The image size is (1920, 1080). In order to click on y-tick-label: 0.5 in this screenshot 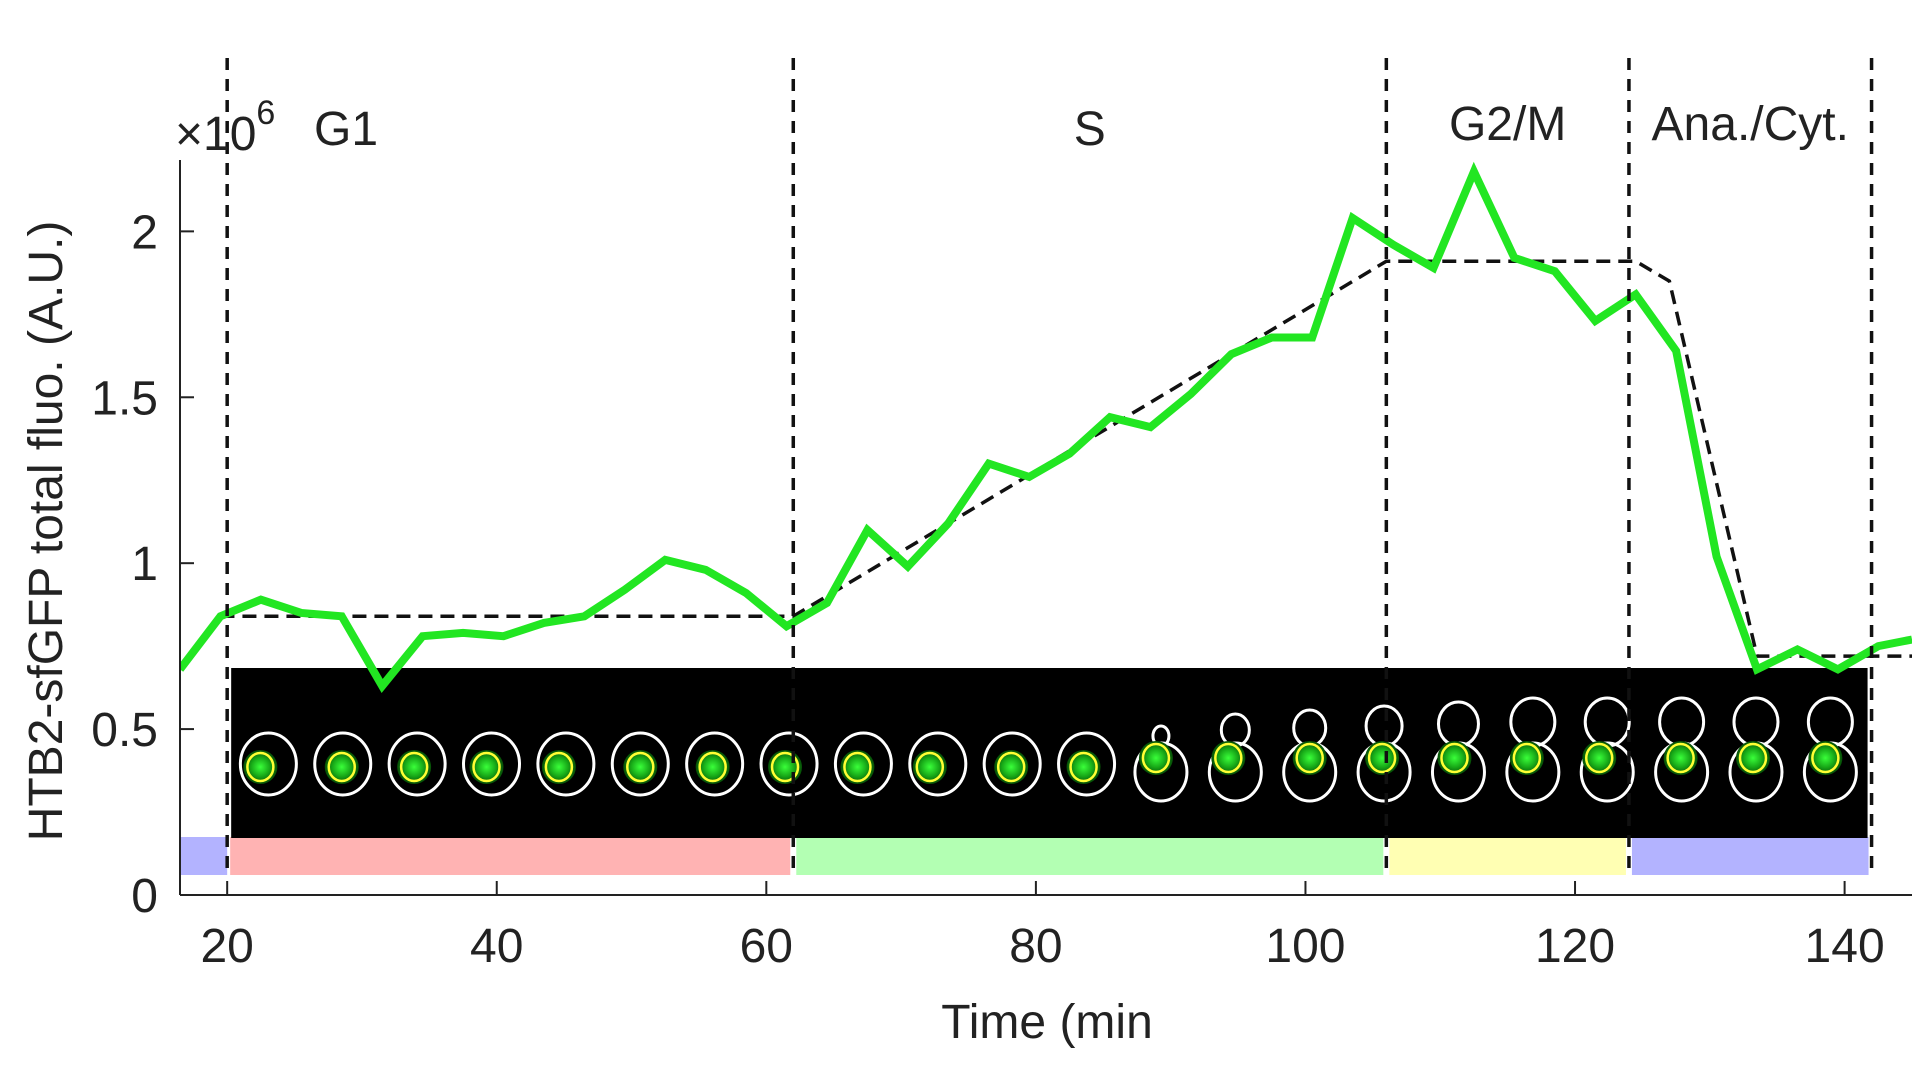, I will do `click(124, 730)`.